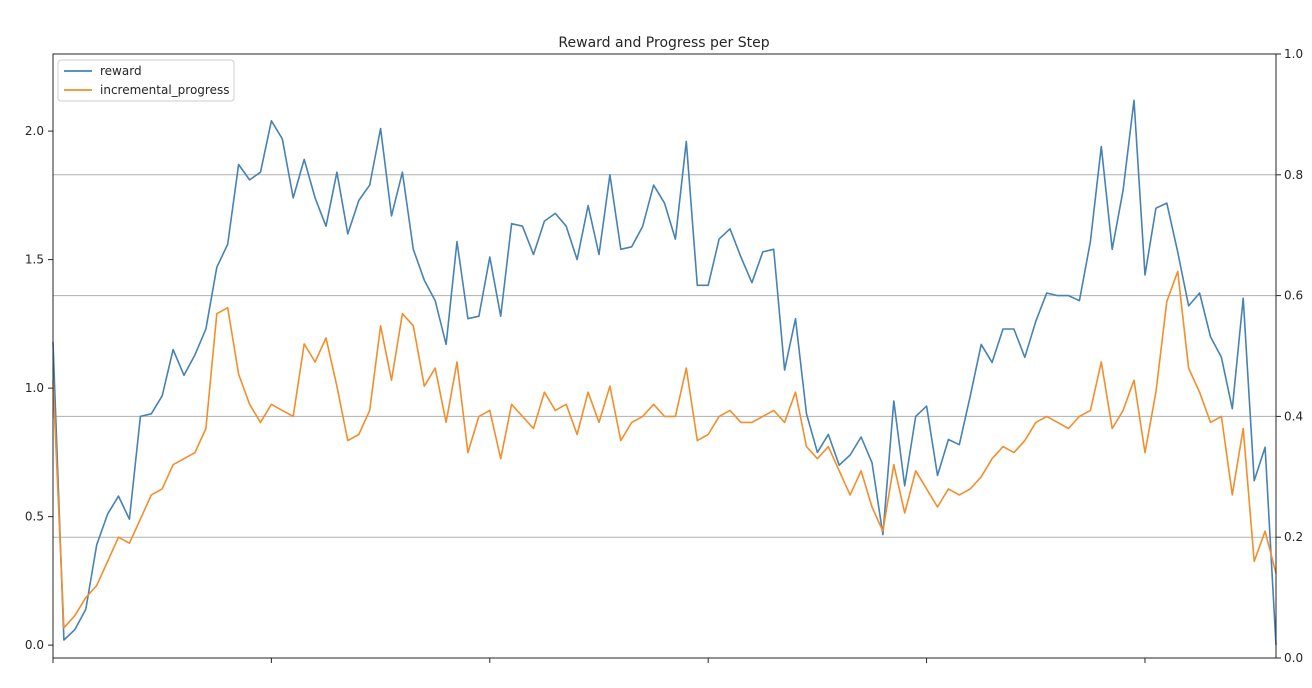 This screenshot has width=1312, height=688. What do you see at coordinates (1293, 54) in the screenshot?
I see `right-tick-label-5: 1.0` at bounding box center [1293, 54].